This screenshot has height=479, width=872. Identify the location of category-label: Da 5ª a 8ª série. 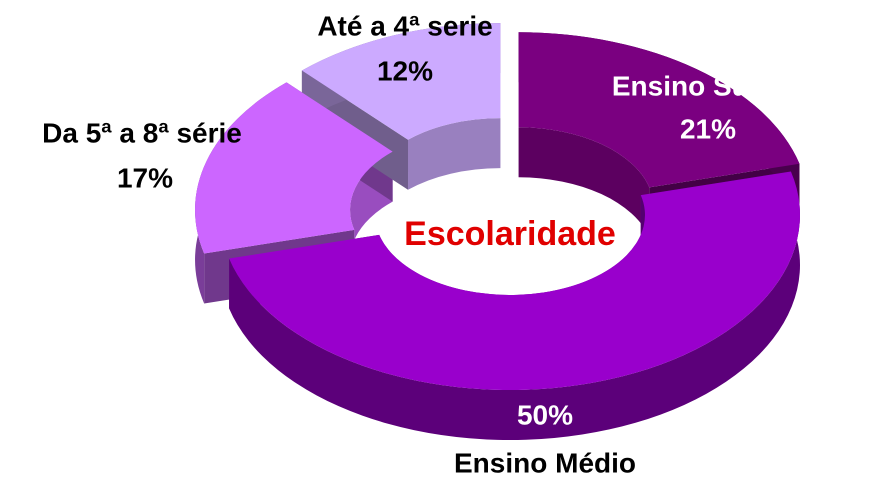
(142, 132).